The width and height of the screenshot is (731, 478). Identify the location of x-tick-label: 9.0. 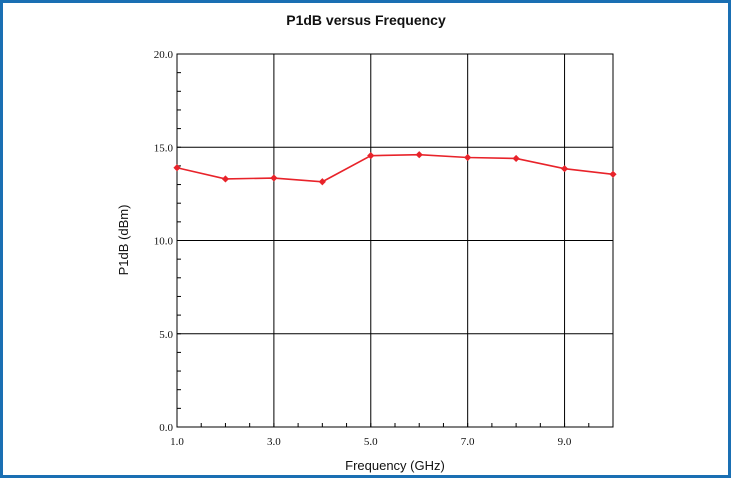
(565, 442).